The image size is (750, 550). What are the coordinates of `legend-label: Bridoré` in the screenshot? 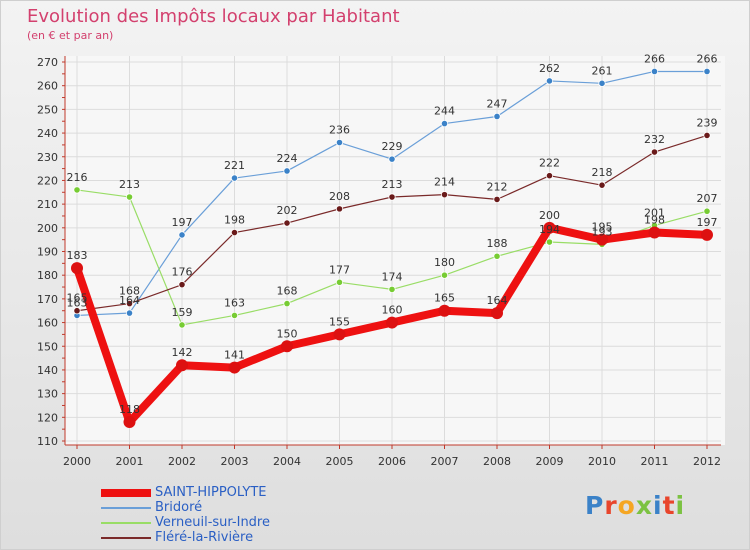 It's located at (179, 507).